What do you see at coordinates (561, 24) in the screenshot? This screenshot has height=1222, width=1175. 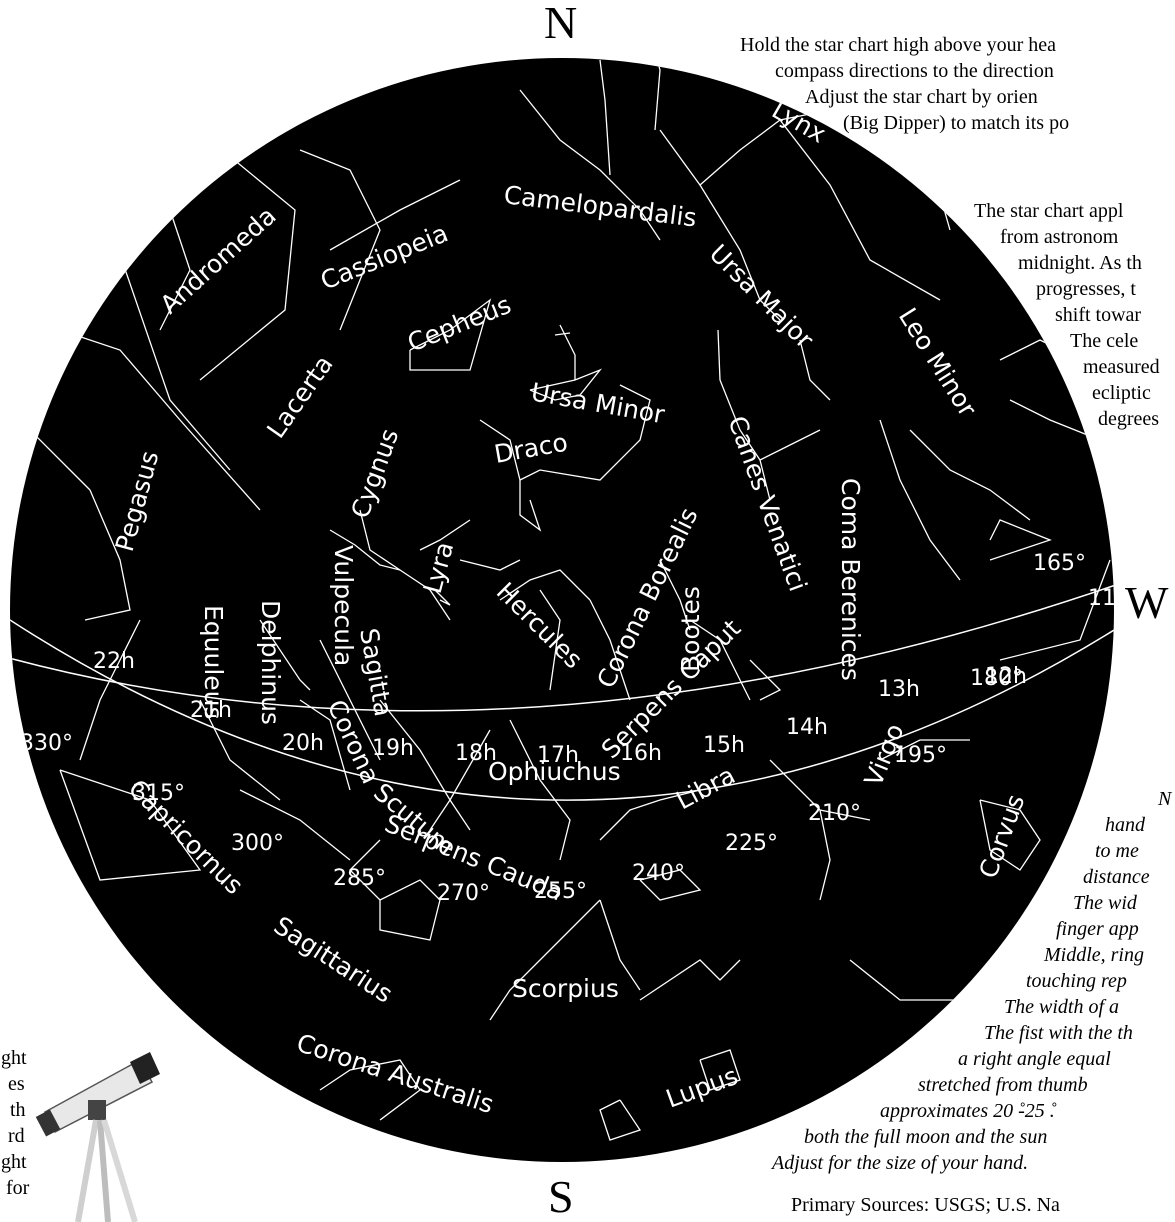 I see `north-label: N` at bounding box center [561, 24].